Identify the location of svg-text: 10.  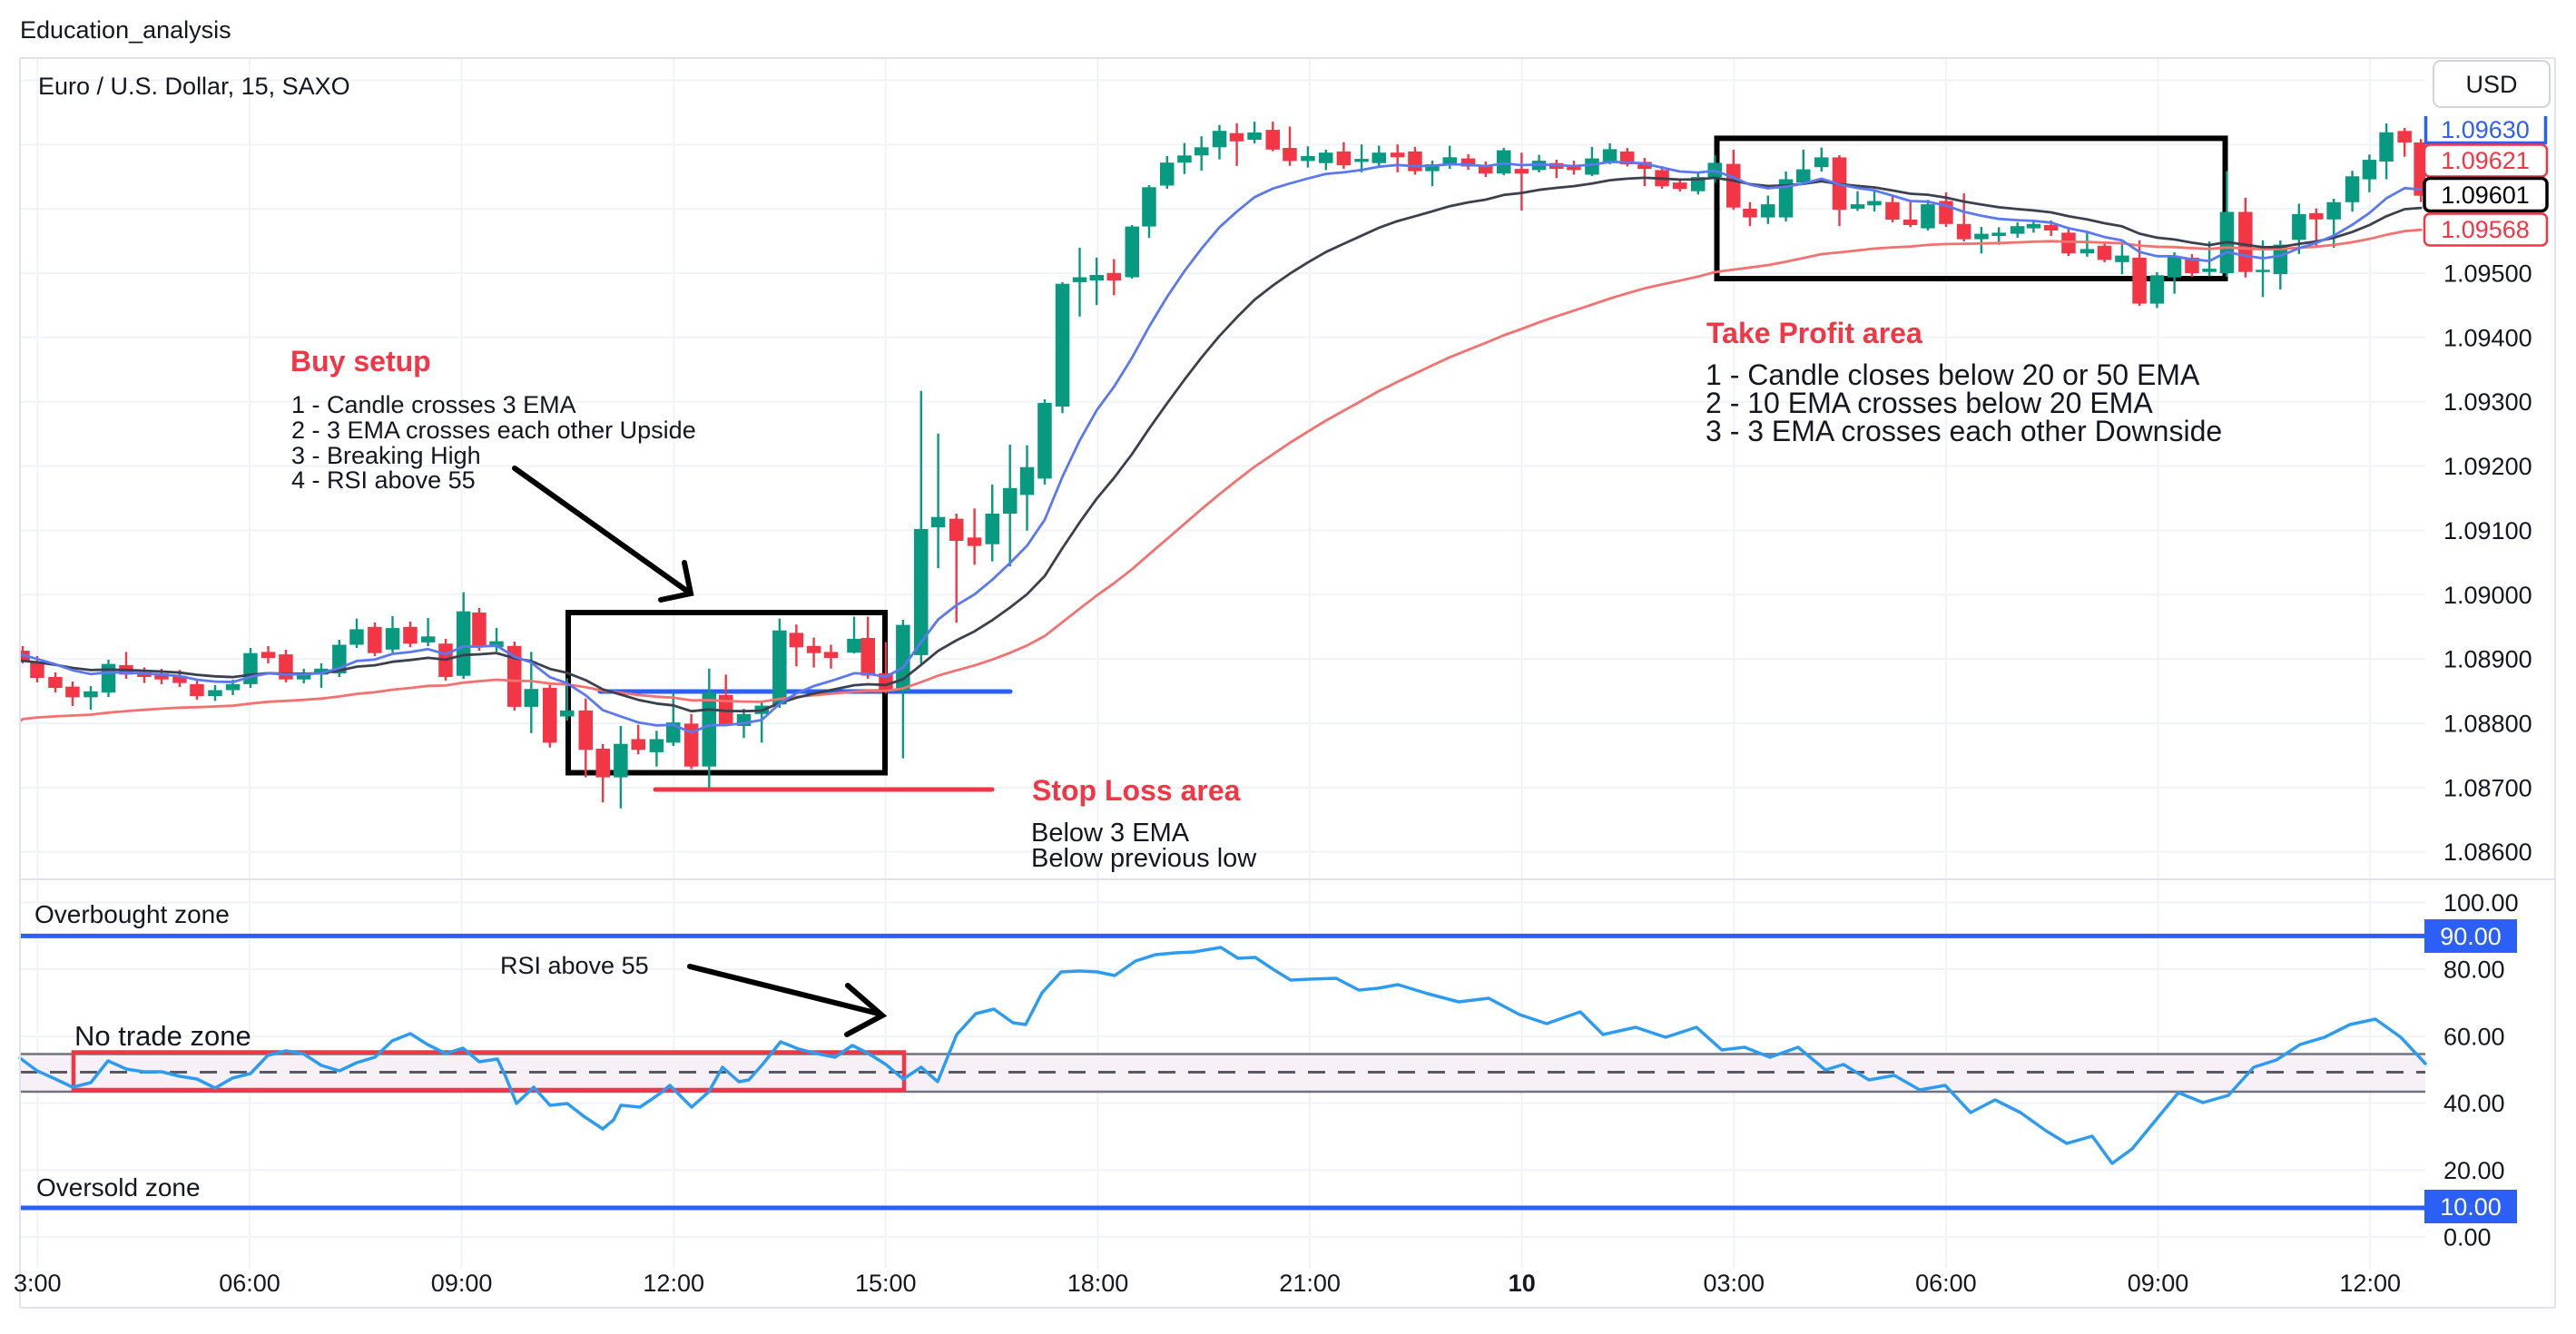
(1522, 1283).